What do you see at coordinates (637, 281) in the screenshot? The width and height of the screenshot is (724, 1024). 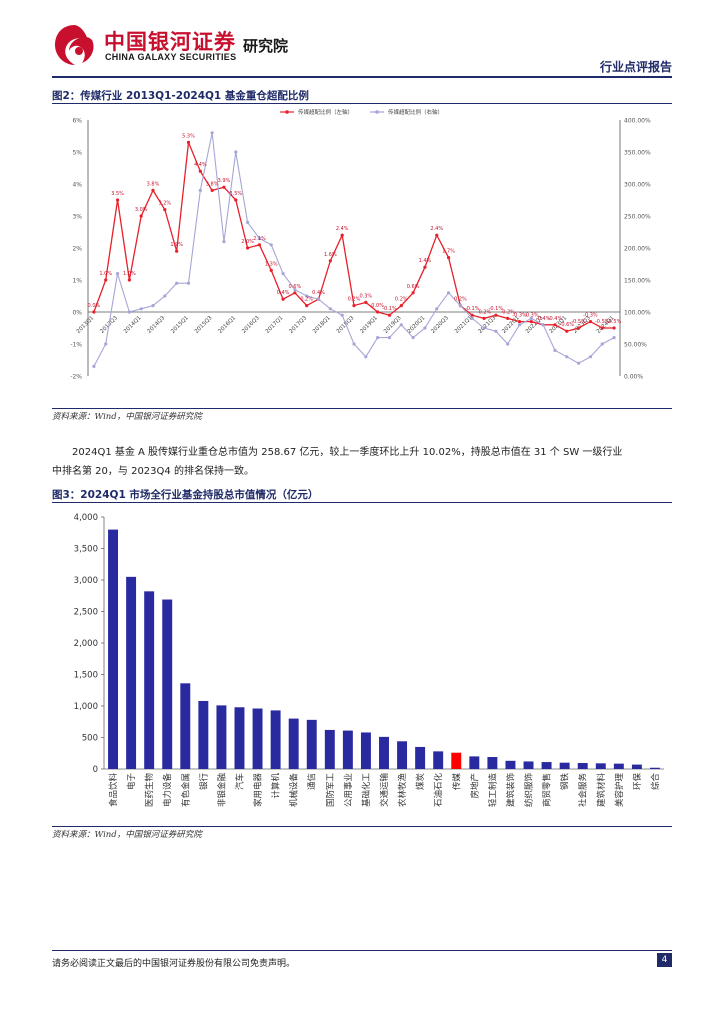 I see `right-axis-tick-label: 150.00%` at bounding box center [637, 281].